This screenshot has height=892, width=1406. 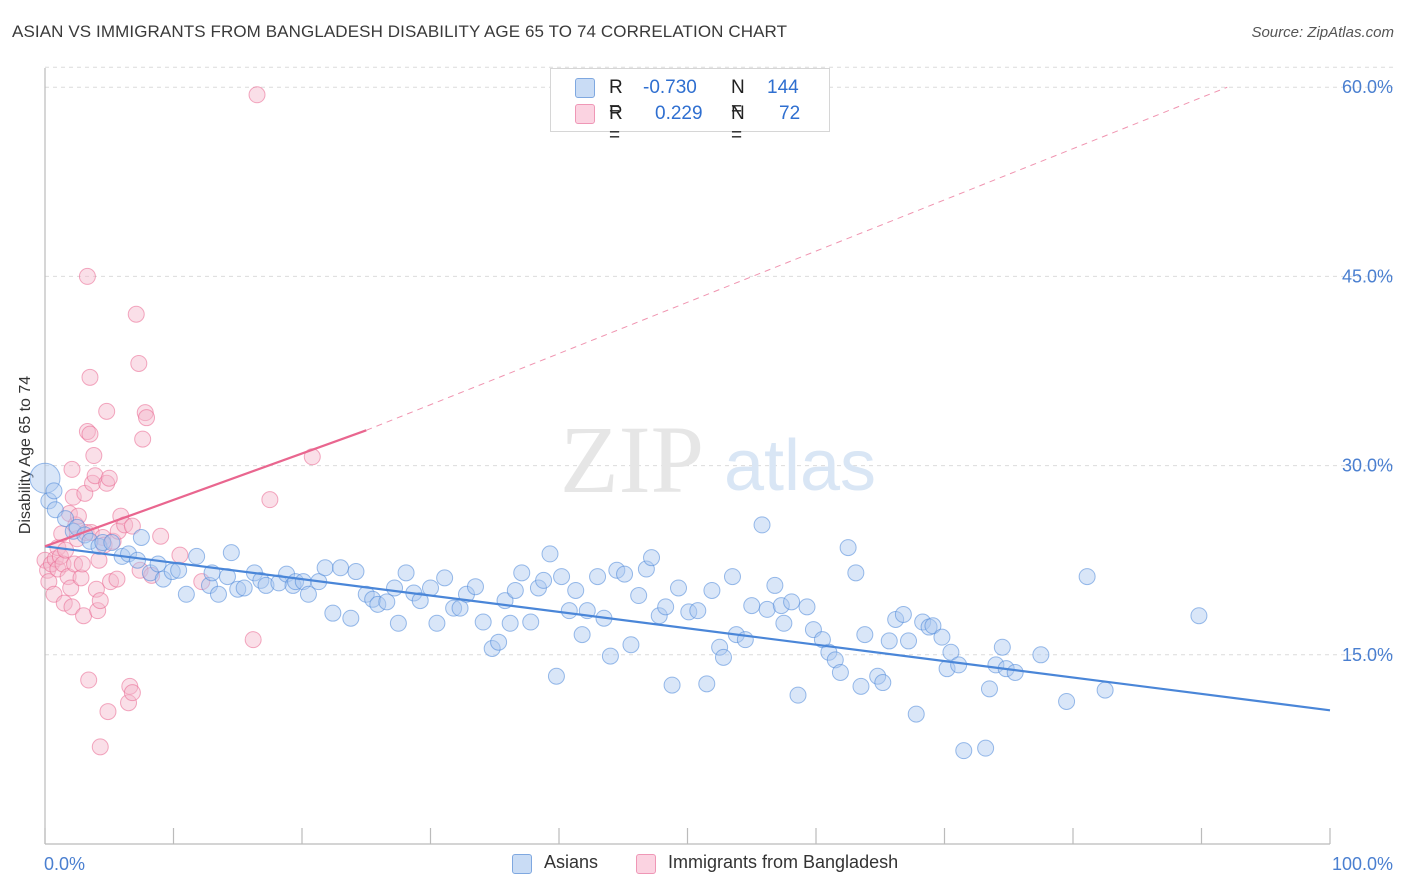 I want to click on x-tick-label: 0.0%, so click(x=64, y=864).